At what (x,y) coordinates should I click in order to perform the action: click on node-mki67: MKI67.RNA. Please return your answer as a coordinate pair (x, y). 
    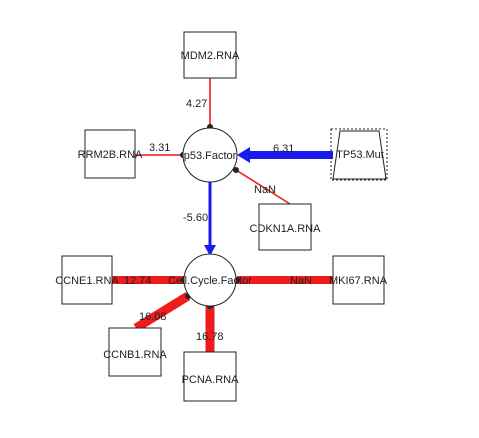
    Looking at the image, I should click on (358, 280).